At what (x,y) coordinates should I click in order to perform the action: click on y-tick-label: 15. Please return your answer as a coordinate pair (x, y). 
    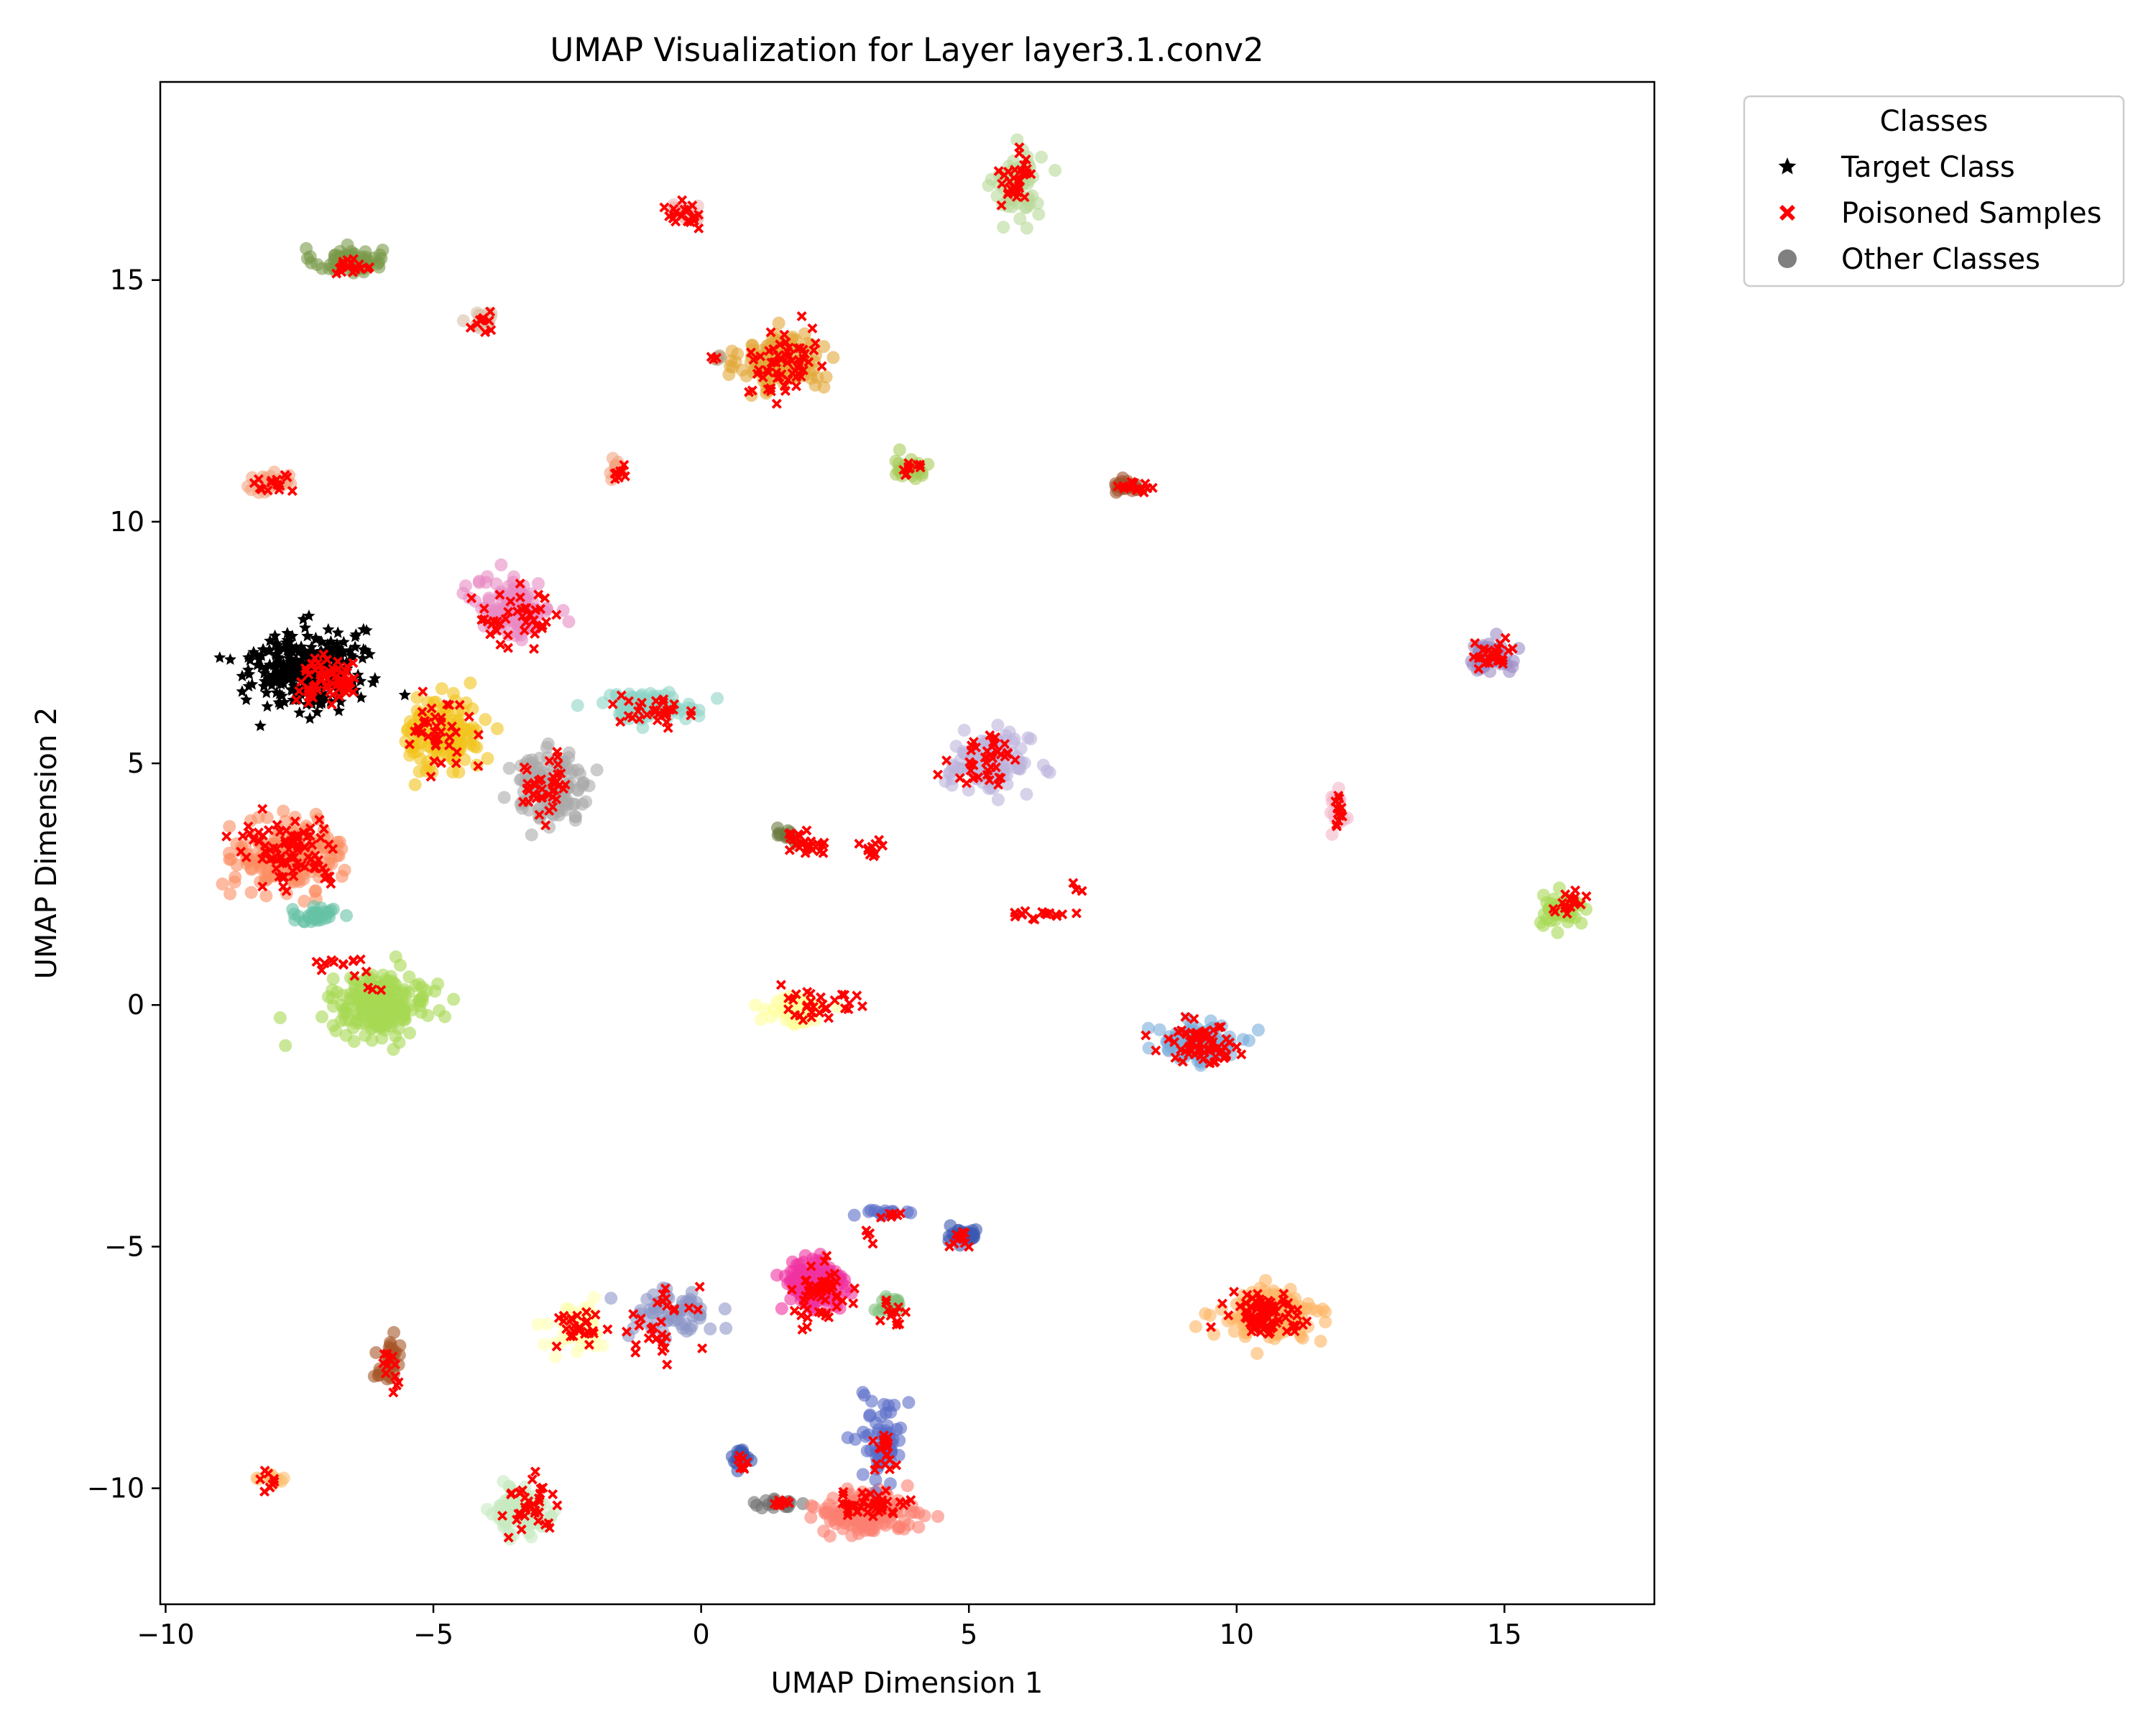
    Looking at the image, I should click on (127, 280).